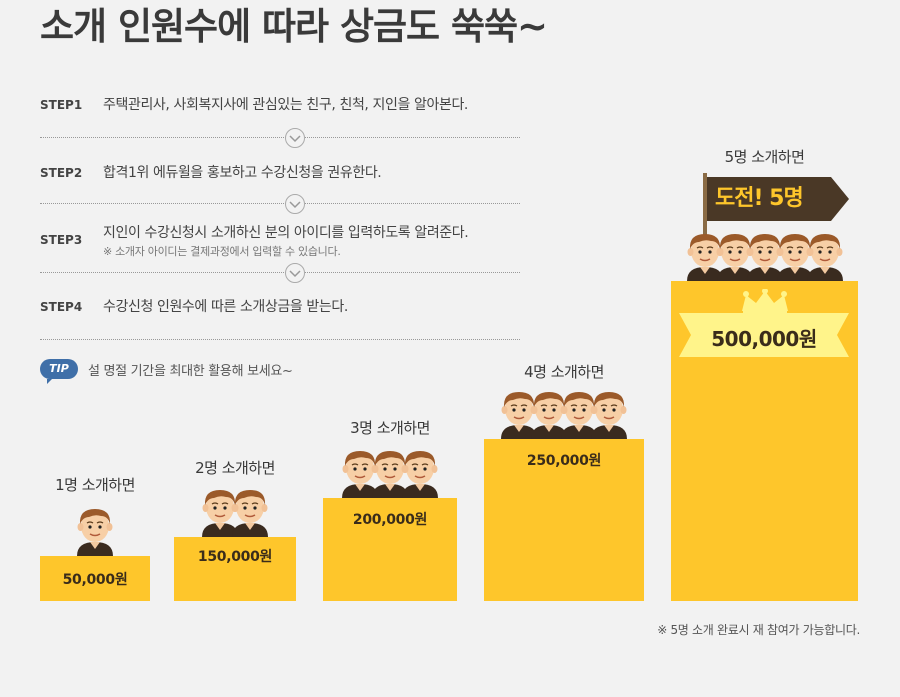  I want to click on step-text: 수강신청 인원수에 따른 소개상금을 받는다., so click(225, 307).